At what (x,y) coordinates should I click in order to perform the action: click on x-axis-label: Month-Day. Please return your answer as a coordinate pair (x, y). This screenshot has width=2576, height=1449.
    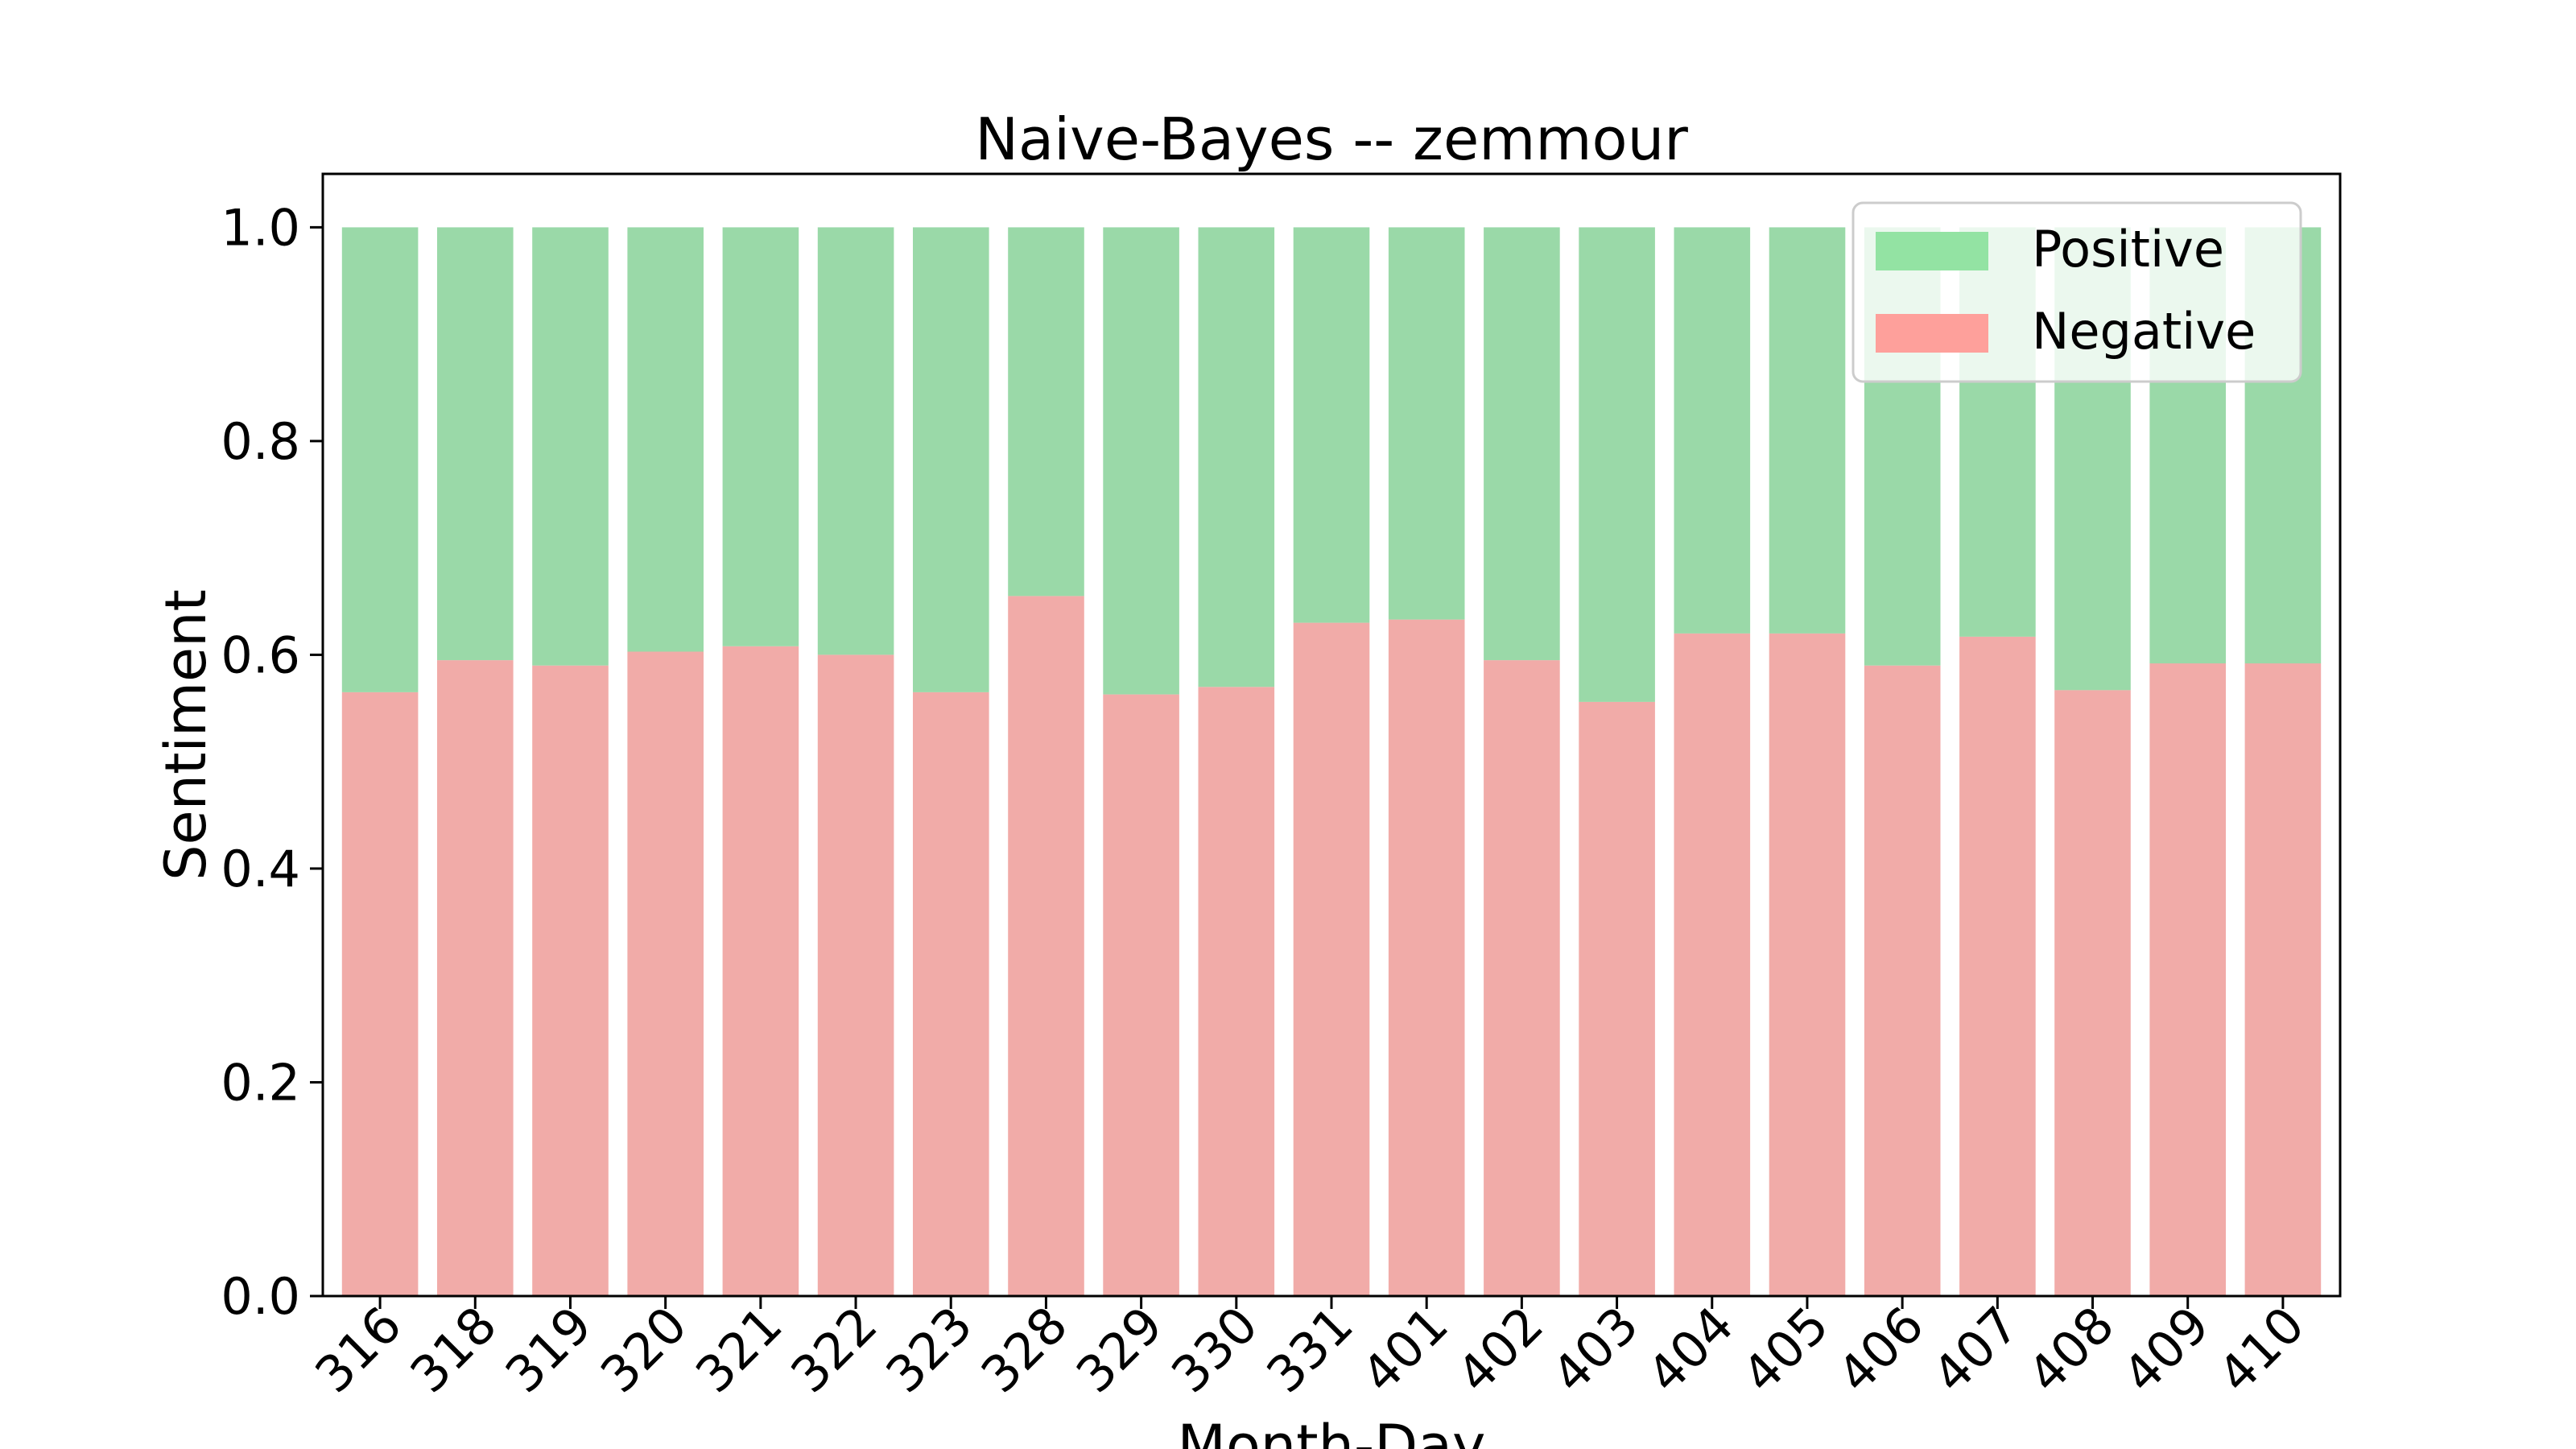
    Looking at the image, I should click on (1332, 1431).